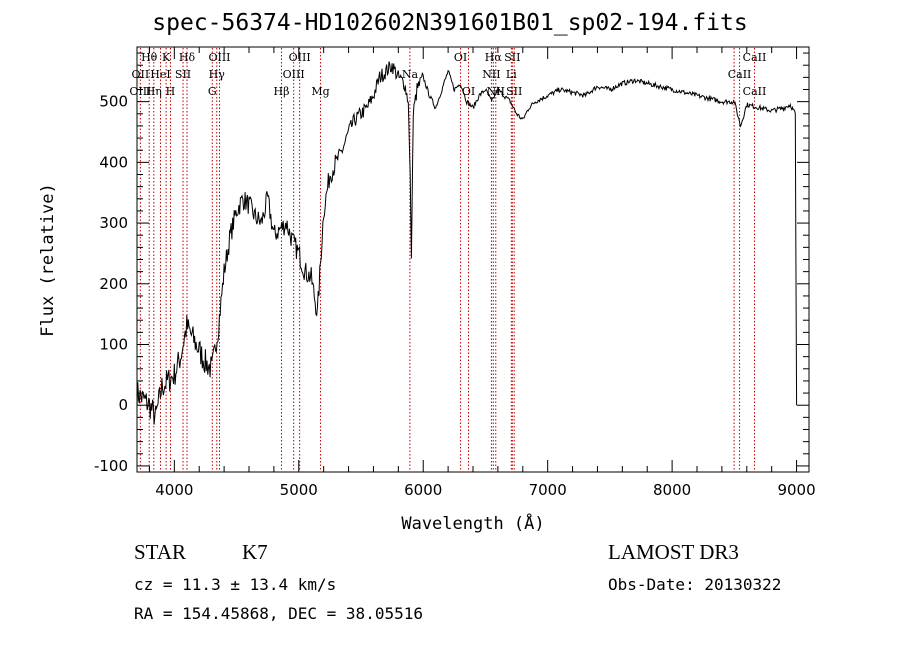 Image resolution: width=900 pixels, height=649 pixels. Describe the element at coordinates (174, 490) in the screenshot. I see `x-tick-label: 4000` at that location.